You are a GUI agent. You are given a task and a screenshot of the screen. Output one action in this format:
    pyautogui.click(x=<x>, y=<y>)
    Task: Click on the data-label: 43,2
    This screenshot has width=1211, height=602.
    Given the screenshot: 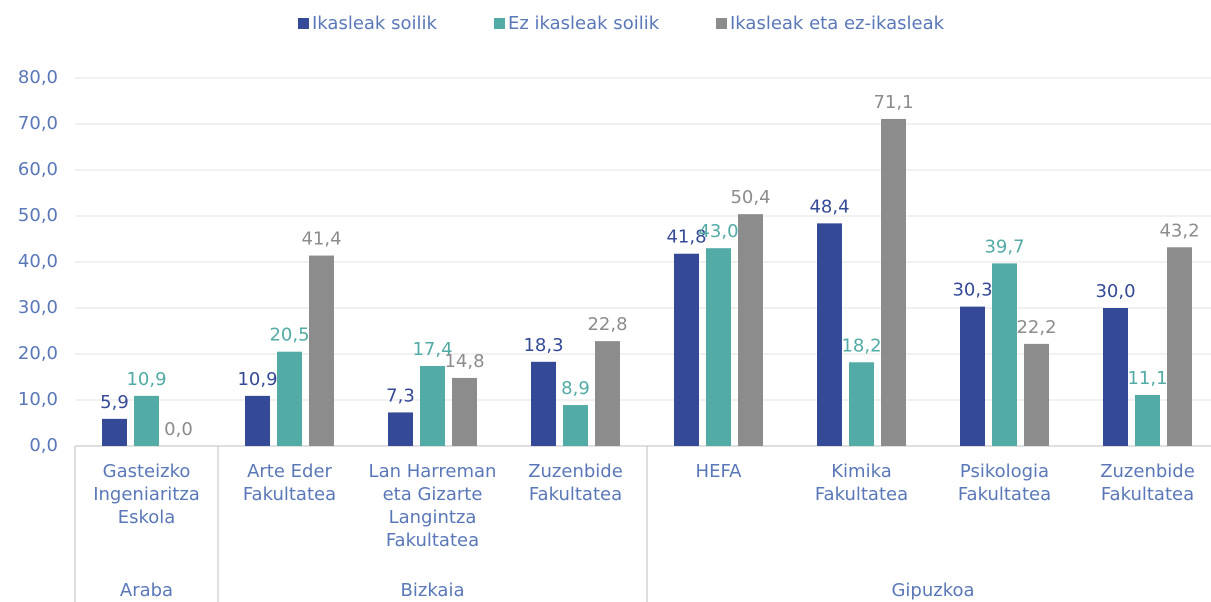 What is the action you would take?
    pyautogui.click(x=1179, y=230)
    